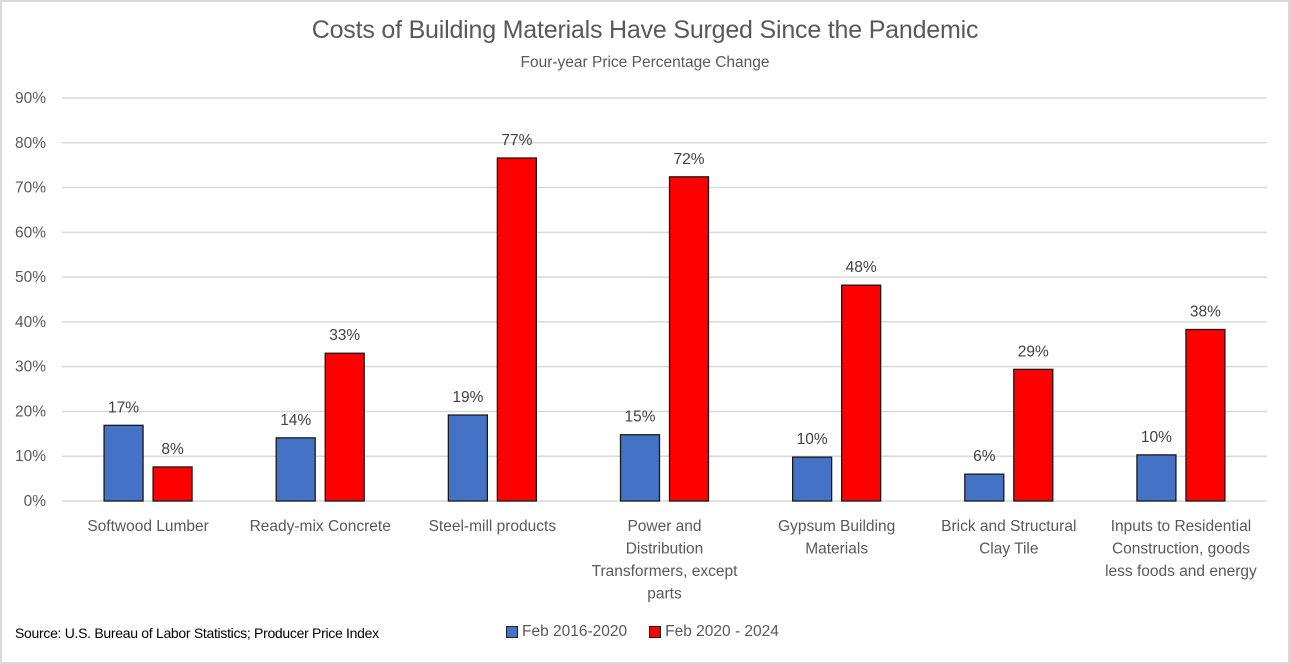 The width and height of the screenshot is (1290, 664). What do you see at coordinates (664, 594) in the screenshot?
I see `x-category-label: parts` at bounding box center [664, 594].